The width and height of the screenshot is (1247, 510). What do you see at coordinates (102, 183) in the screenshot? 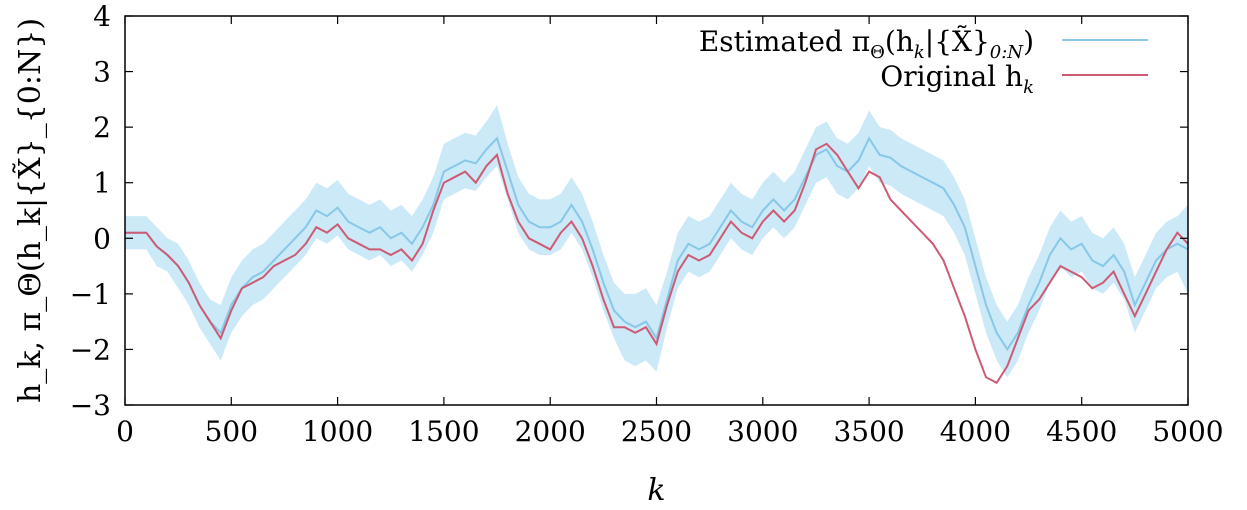
I see `y-tick-label: 1` at bounding box center [102, 183].